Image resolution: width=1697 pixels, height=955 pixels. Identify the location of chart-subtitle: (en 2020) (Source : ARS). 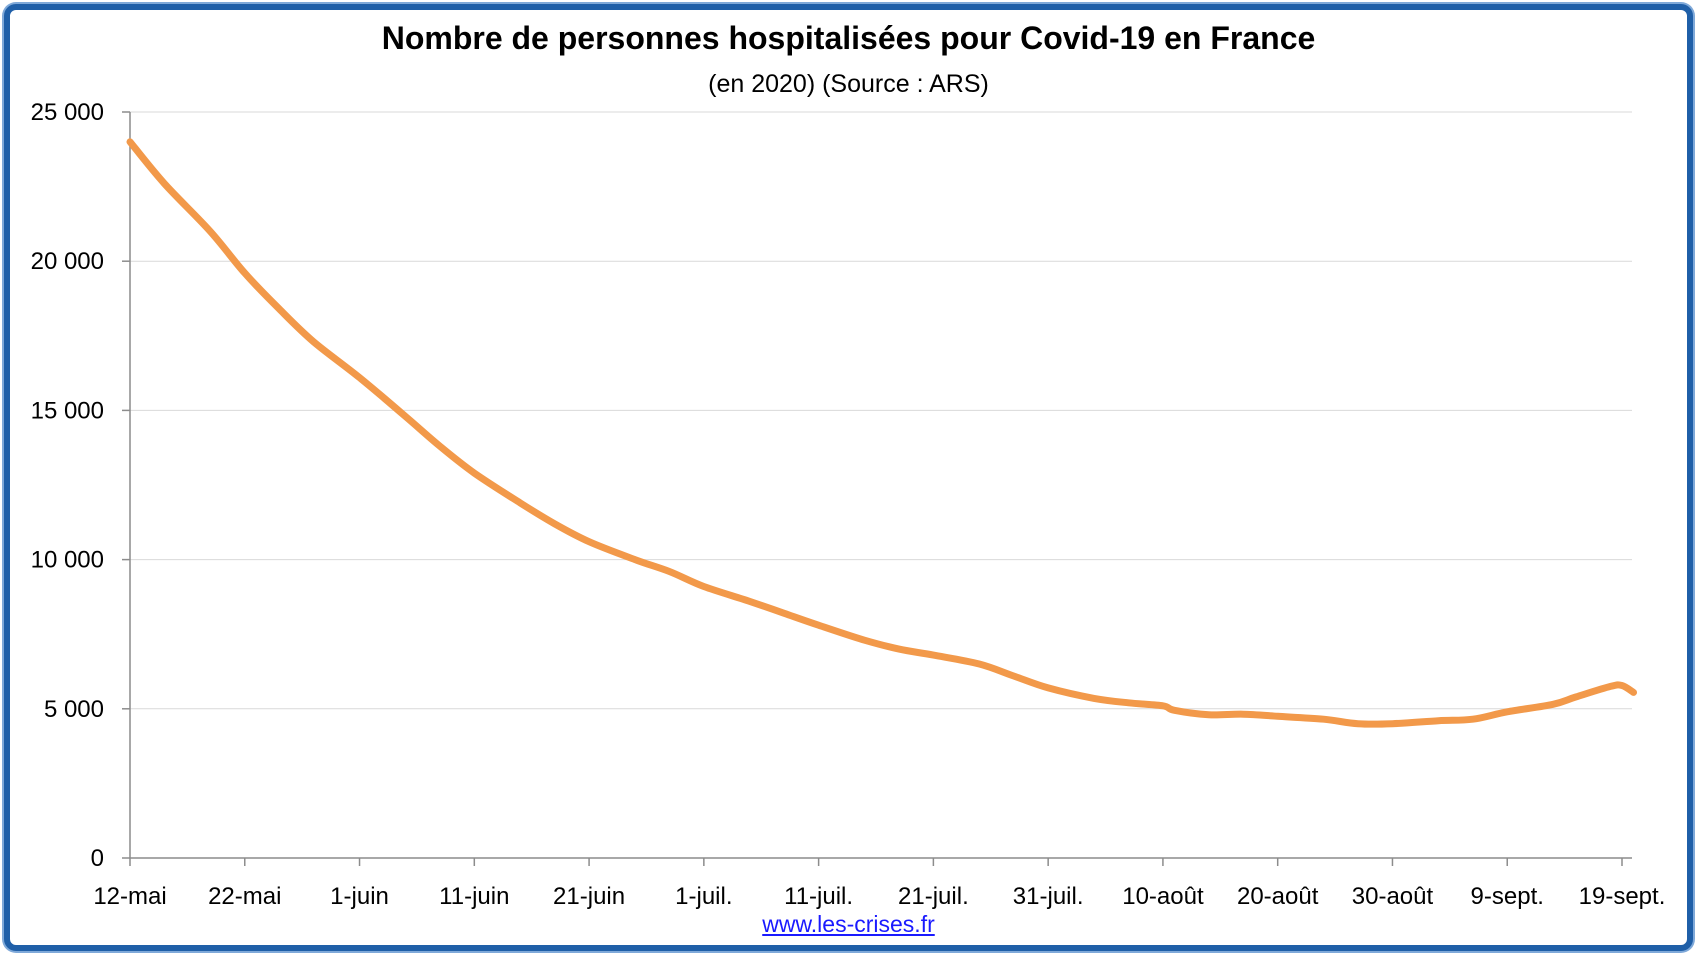
(848, 84).